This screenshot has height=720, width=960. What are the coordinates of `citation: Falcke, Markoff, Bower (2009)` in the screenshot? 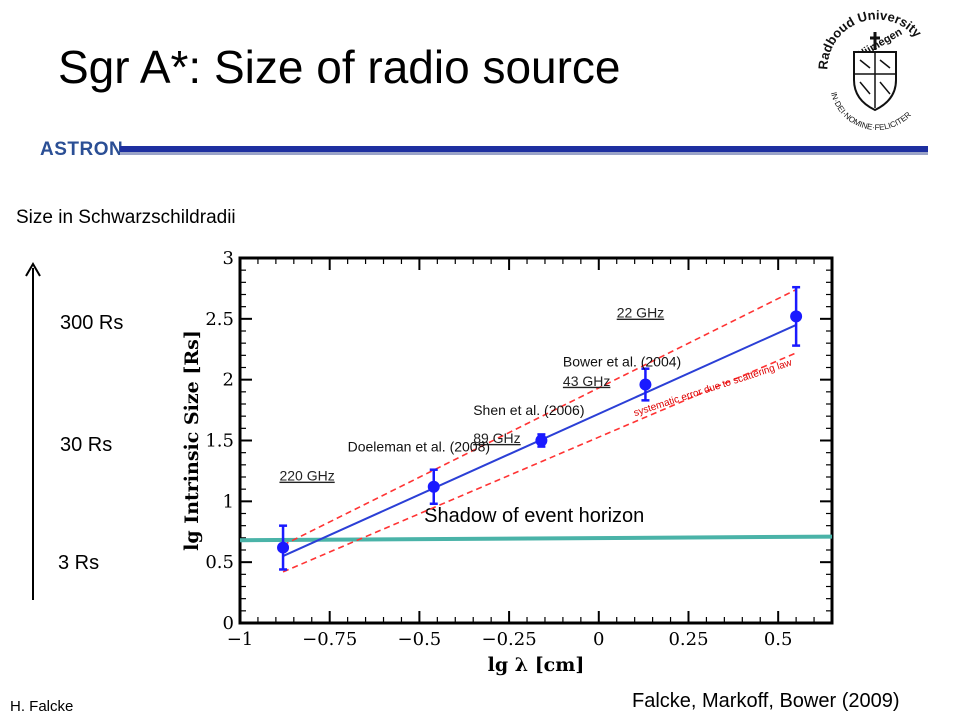 It's located at (766, 701).